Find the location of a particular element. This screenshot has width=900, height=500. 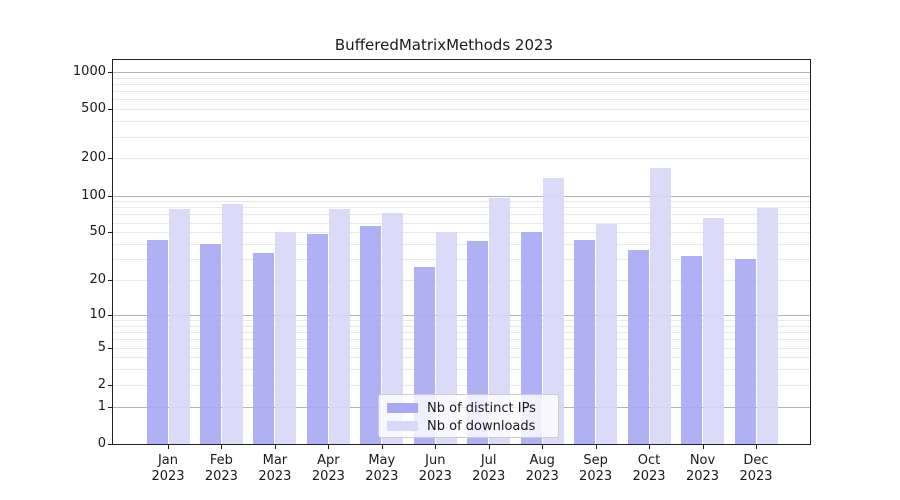

x-tick-label: May 2023 is located at coordinates (382, 468).